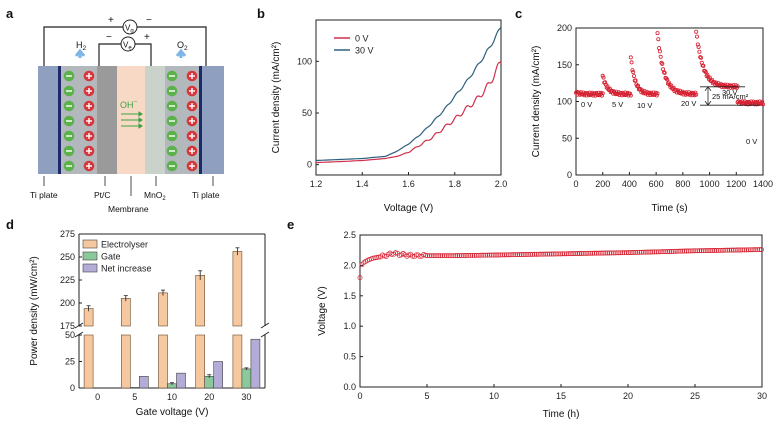  I want to click on gdl-left, so click(59, 120).